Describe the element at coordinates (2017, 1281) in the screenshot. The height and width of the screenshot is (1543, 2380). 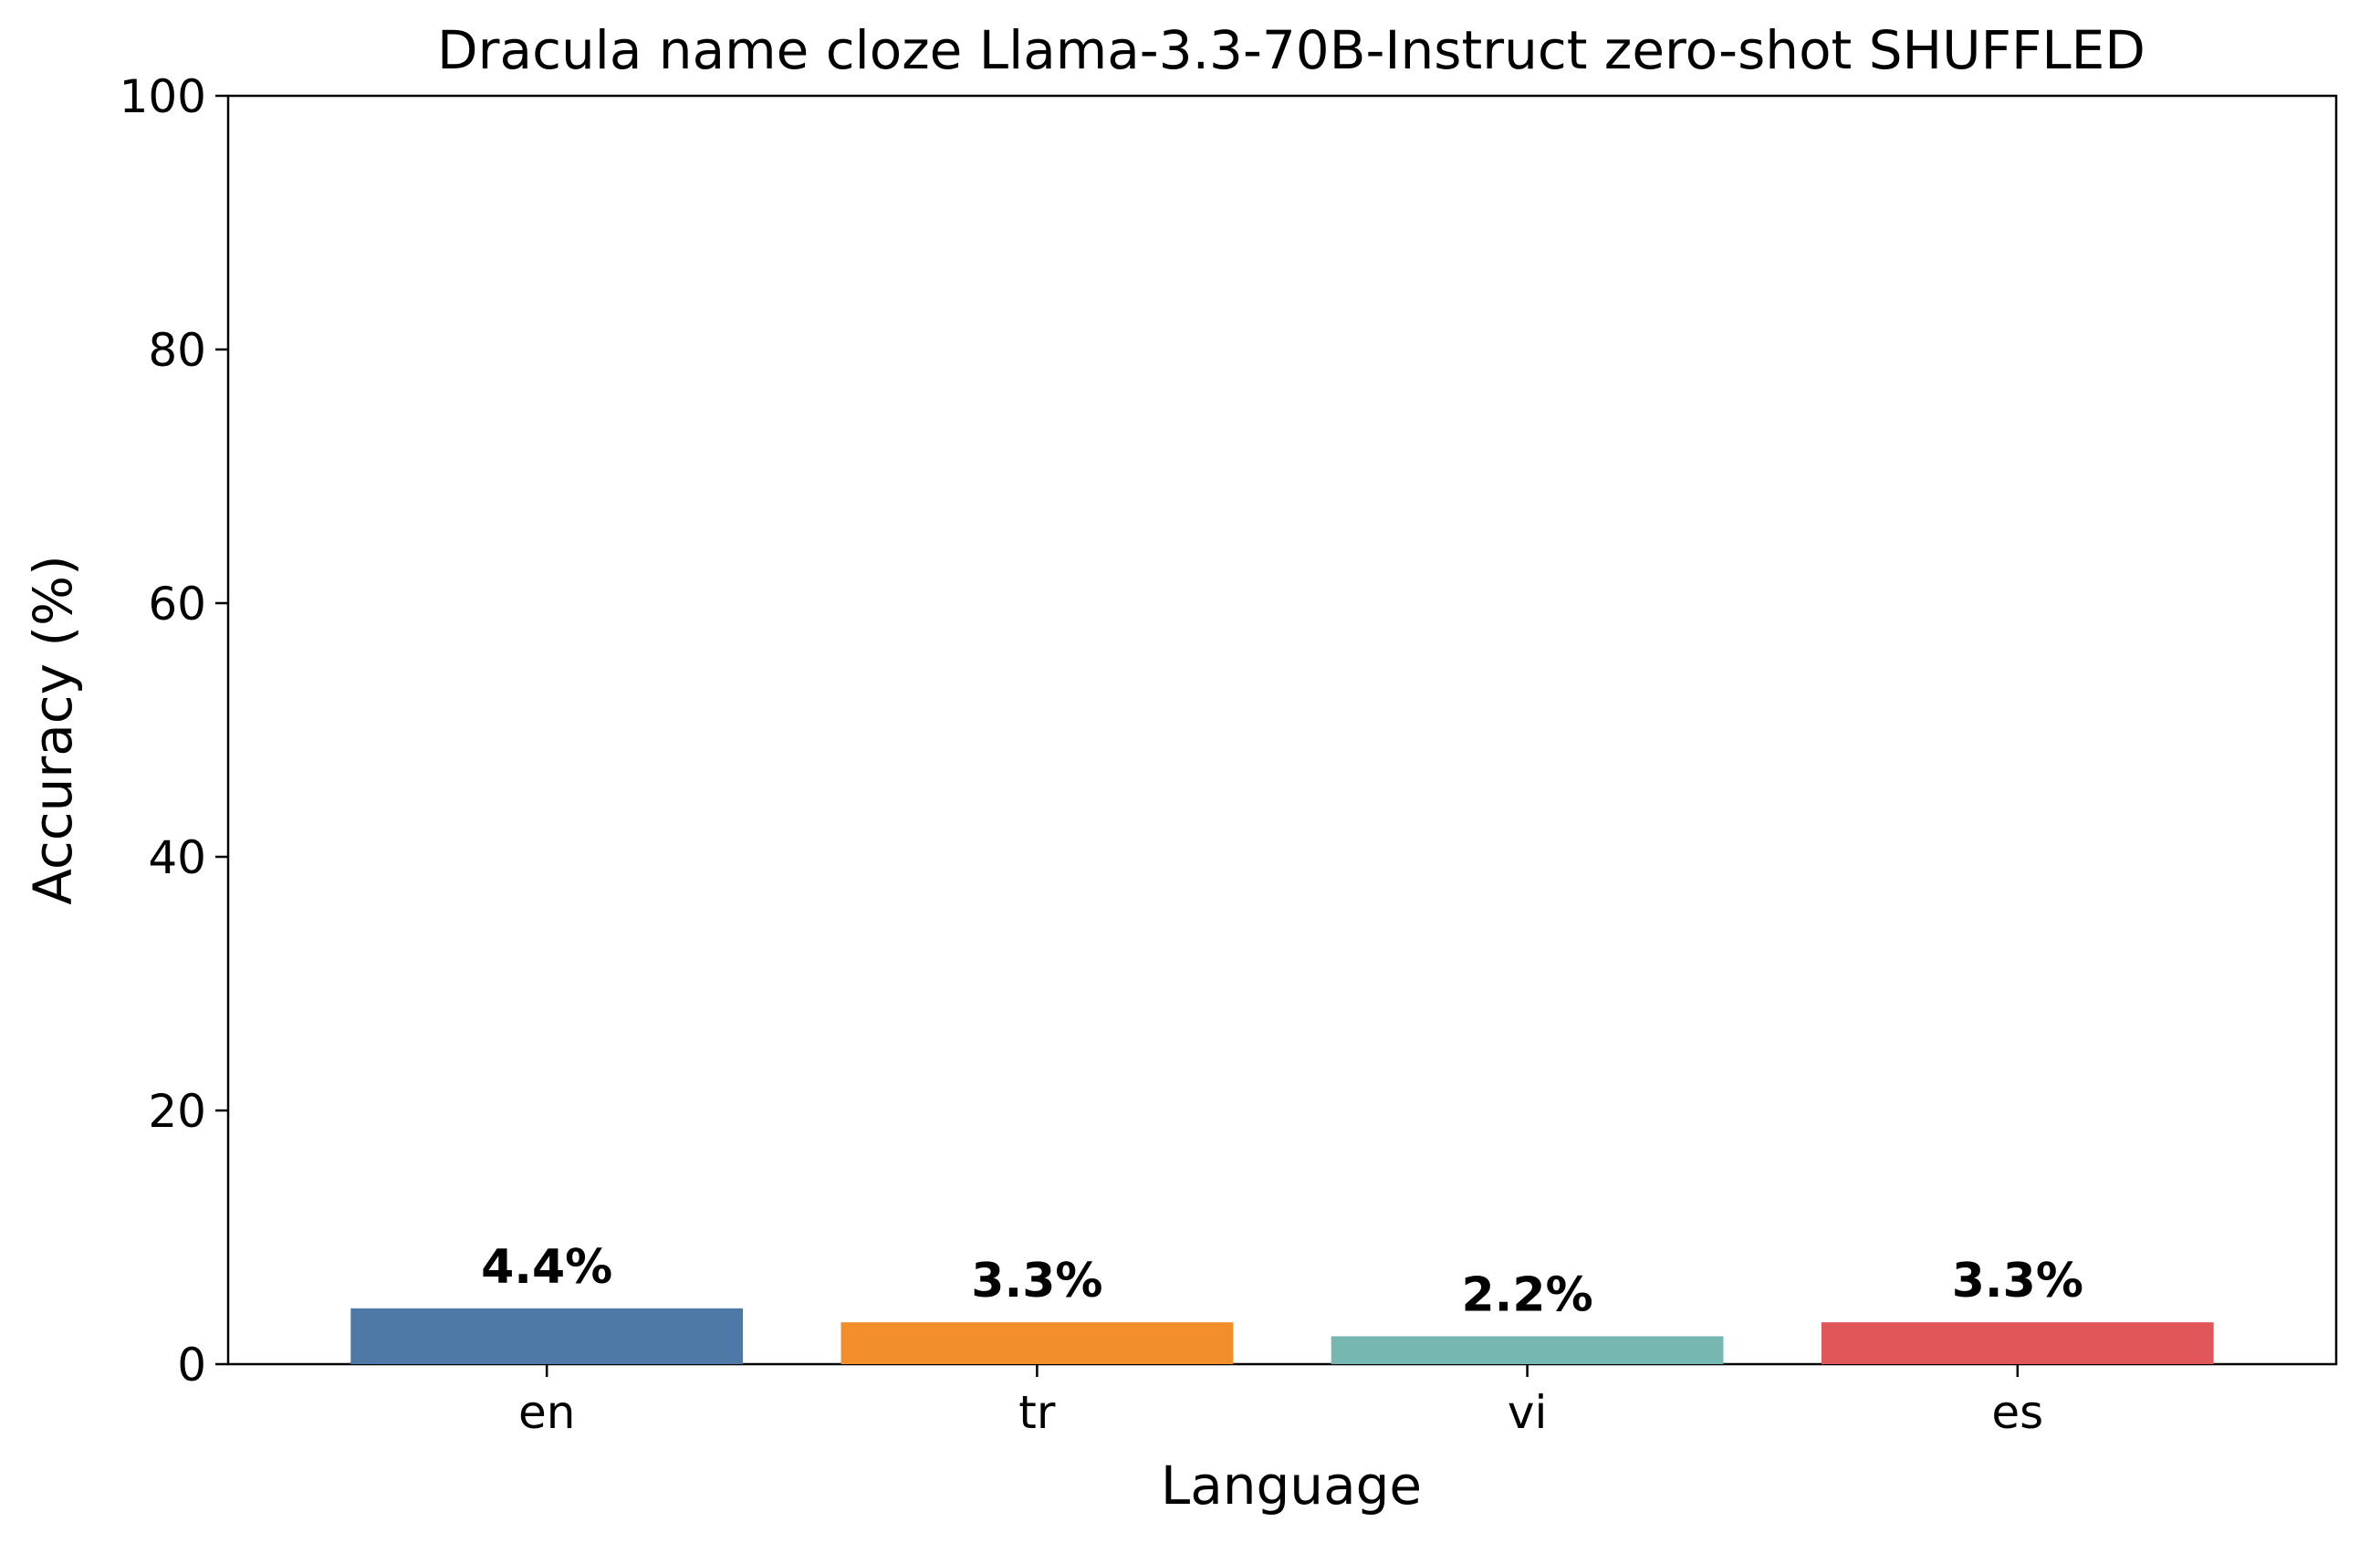
I see `data-label-es: 3.3%` at that location.